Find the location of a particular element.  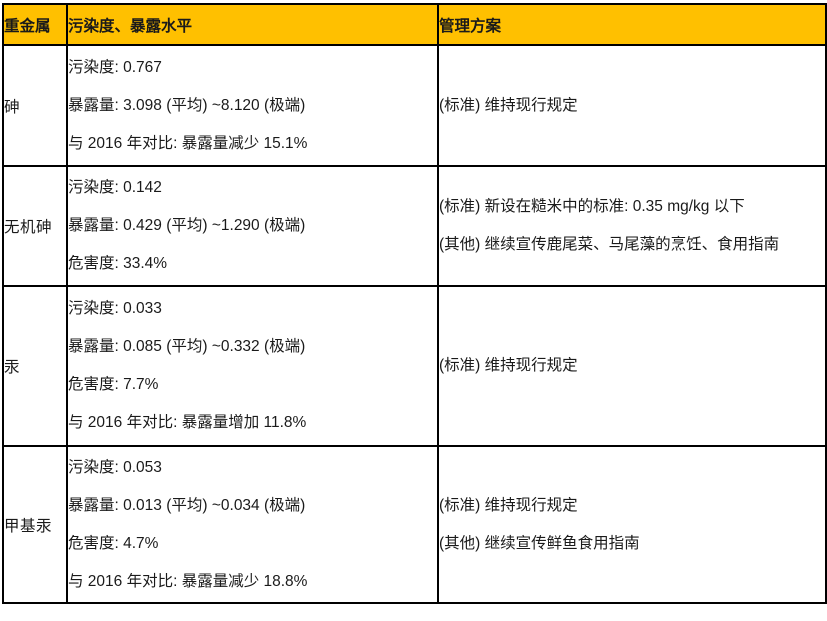

plan-line: (其他) 继续宣传鹿尾菜、马尾藻的烹饪、食用指南 is located at coordinates (609, 244).